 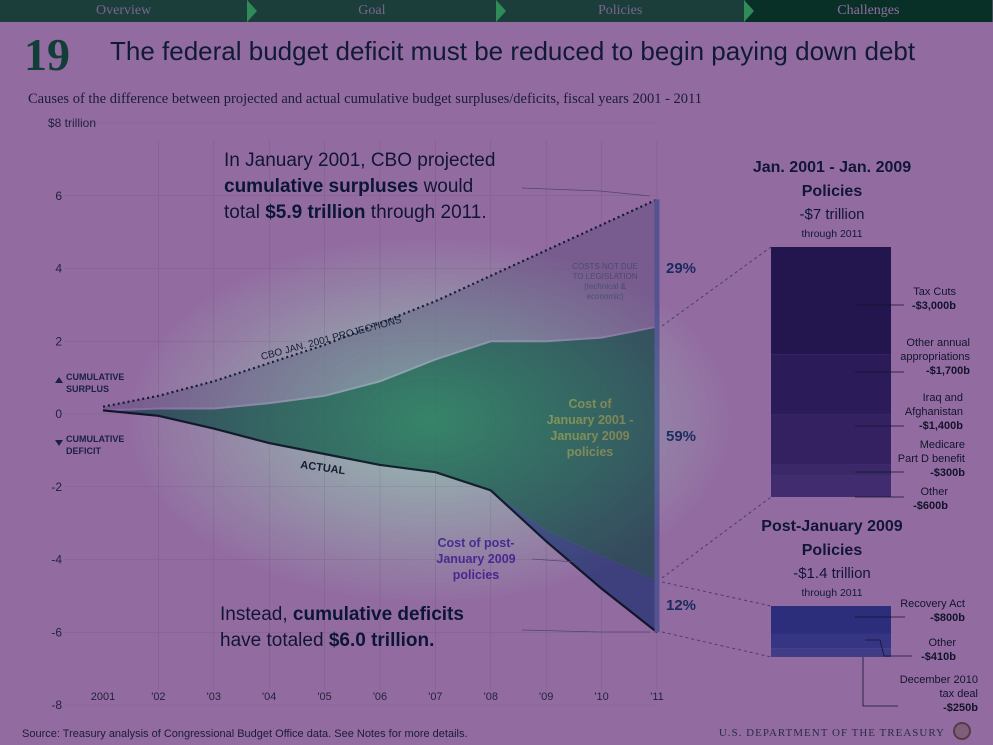 I want to click on y-tick-label: 2, so click(x=58, y=341).